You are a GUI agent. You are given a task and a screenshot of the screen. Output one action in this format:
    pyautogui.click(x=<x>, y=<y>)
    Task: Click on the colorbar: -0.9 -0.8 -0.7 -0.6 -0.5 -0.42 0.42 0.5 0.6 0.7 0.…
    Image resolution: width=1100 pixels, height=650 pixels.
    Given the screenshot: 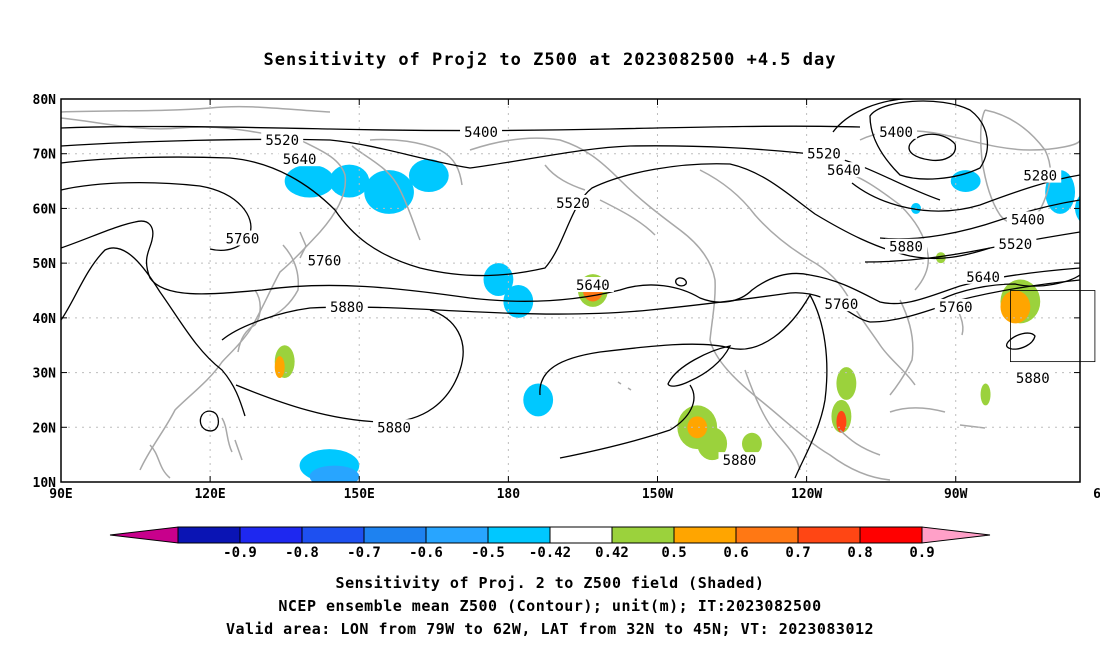 What is the action you would take?
    pyautogui.click(x=550, y=543)
    